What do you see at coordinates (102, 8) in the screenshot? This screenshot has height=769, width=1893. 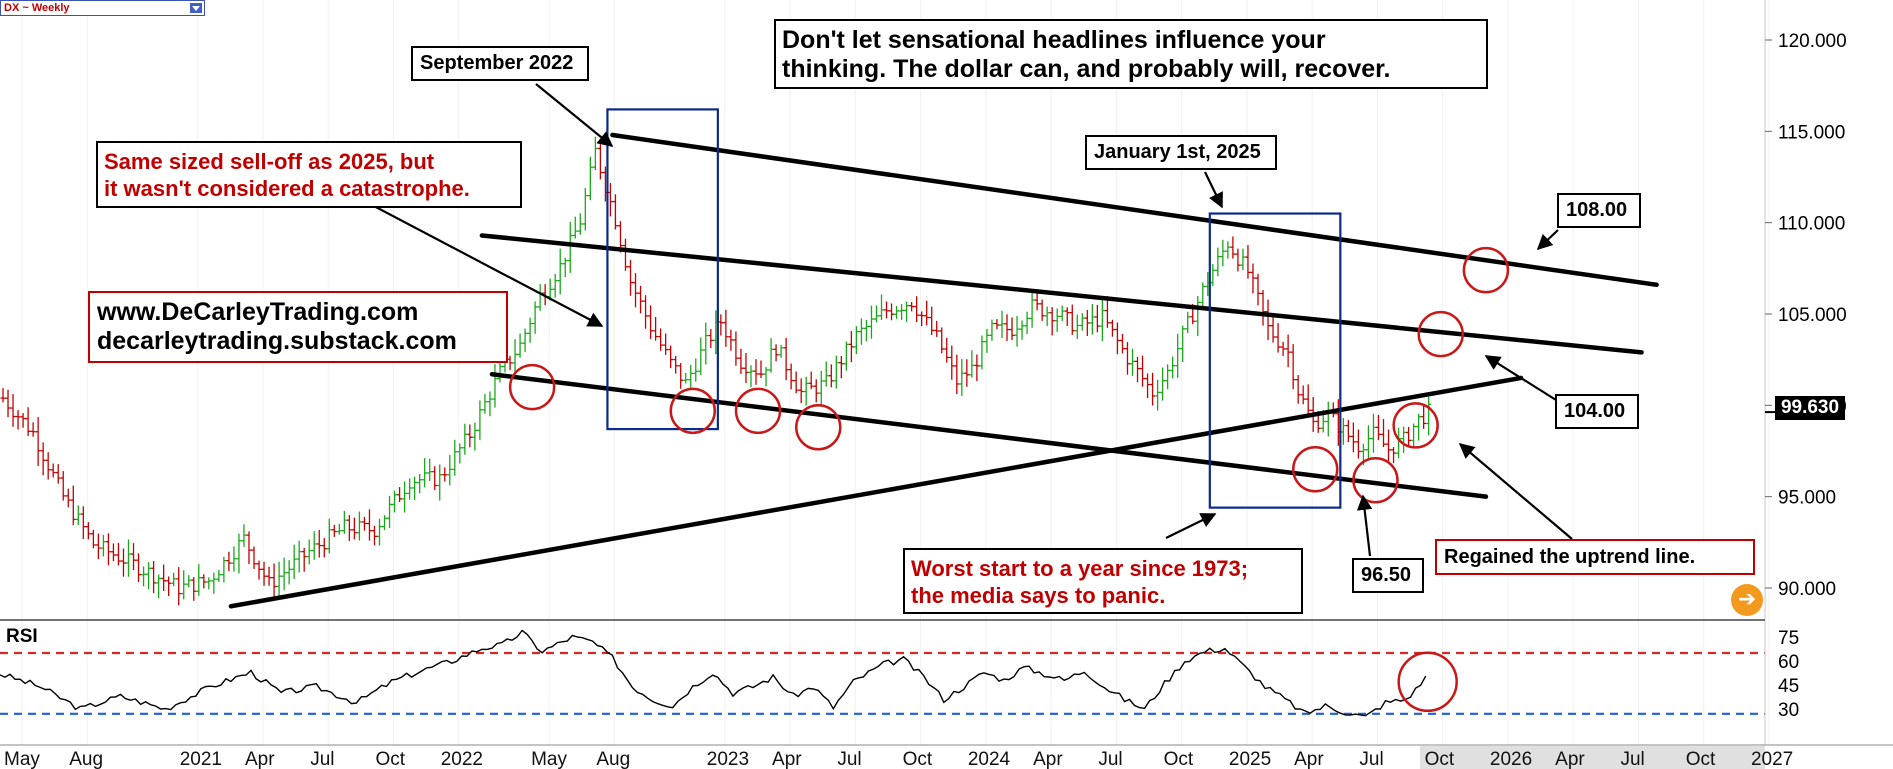 I see `symbol-selector: DX ~ Weekly` at bounding box center [102, 8].